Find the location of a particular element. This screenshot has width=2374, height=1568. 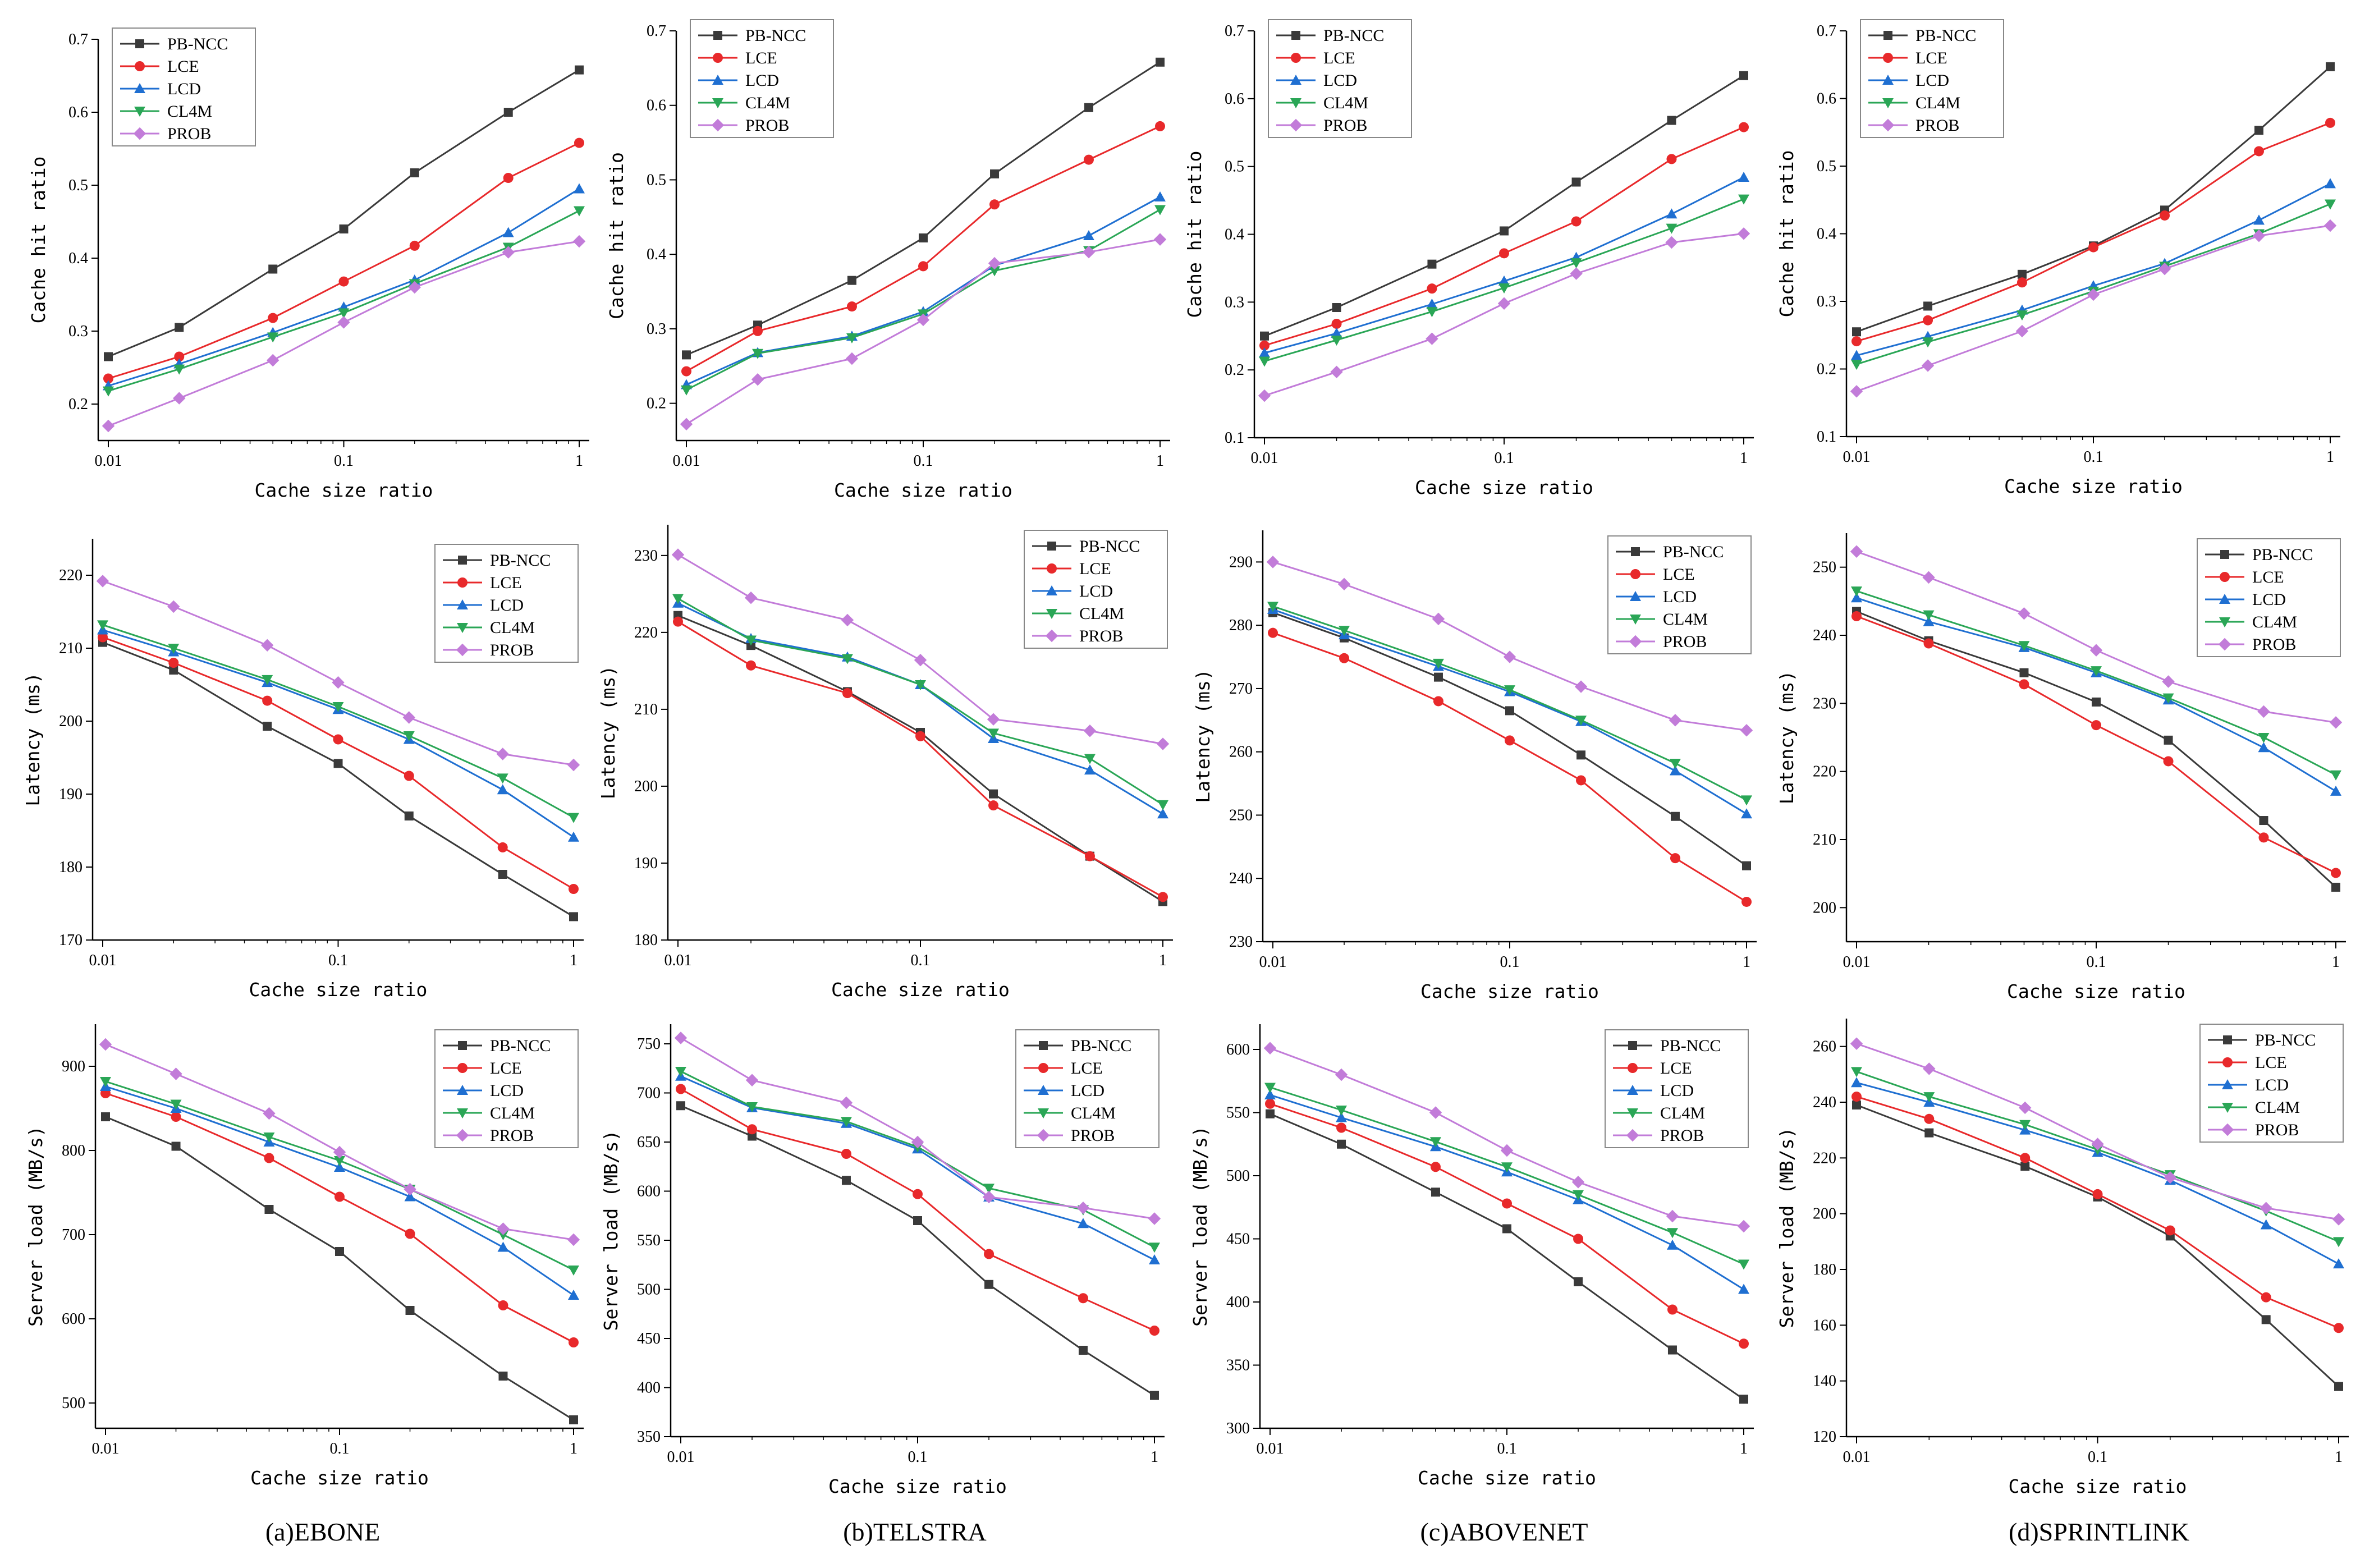

y-tick-label: 240 is located at coordinates (1825, 1102).